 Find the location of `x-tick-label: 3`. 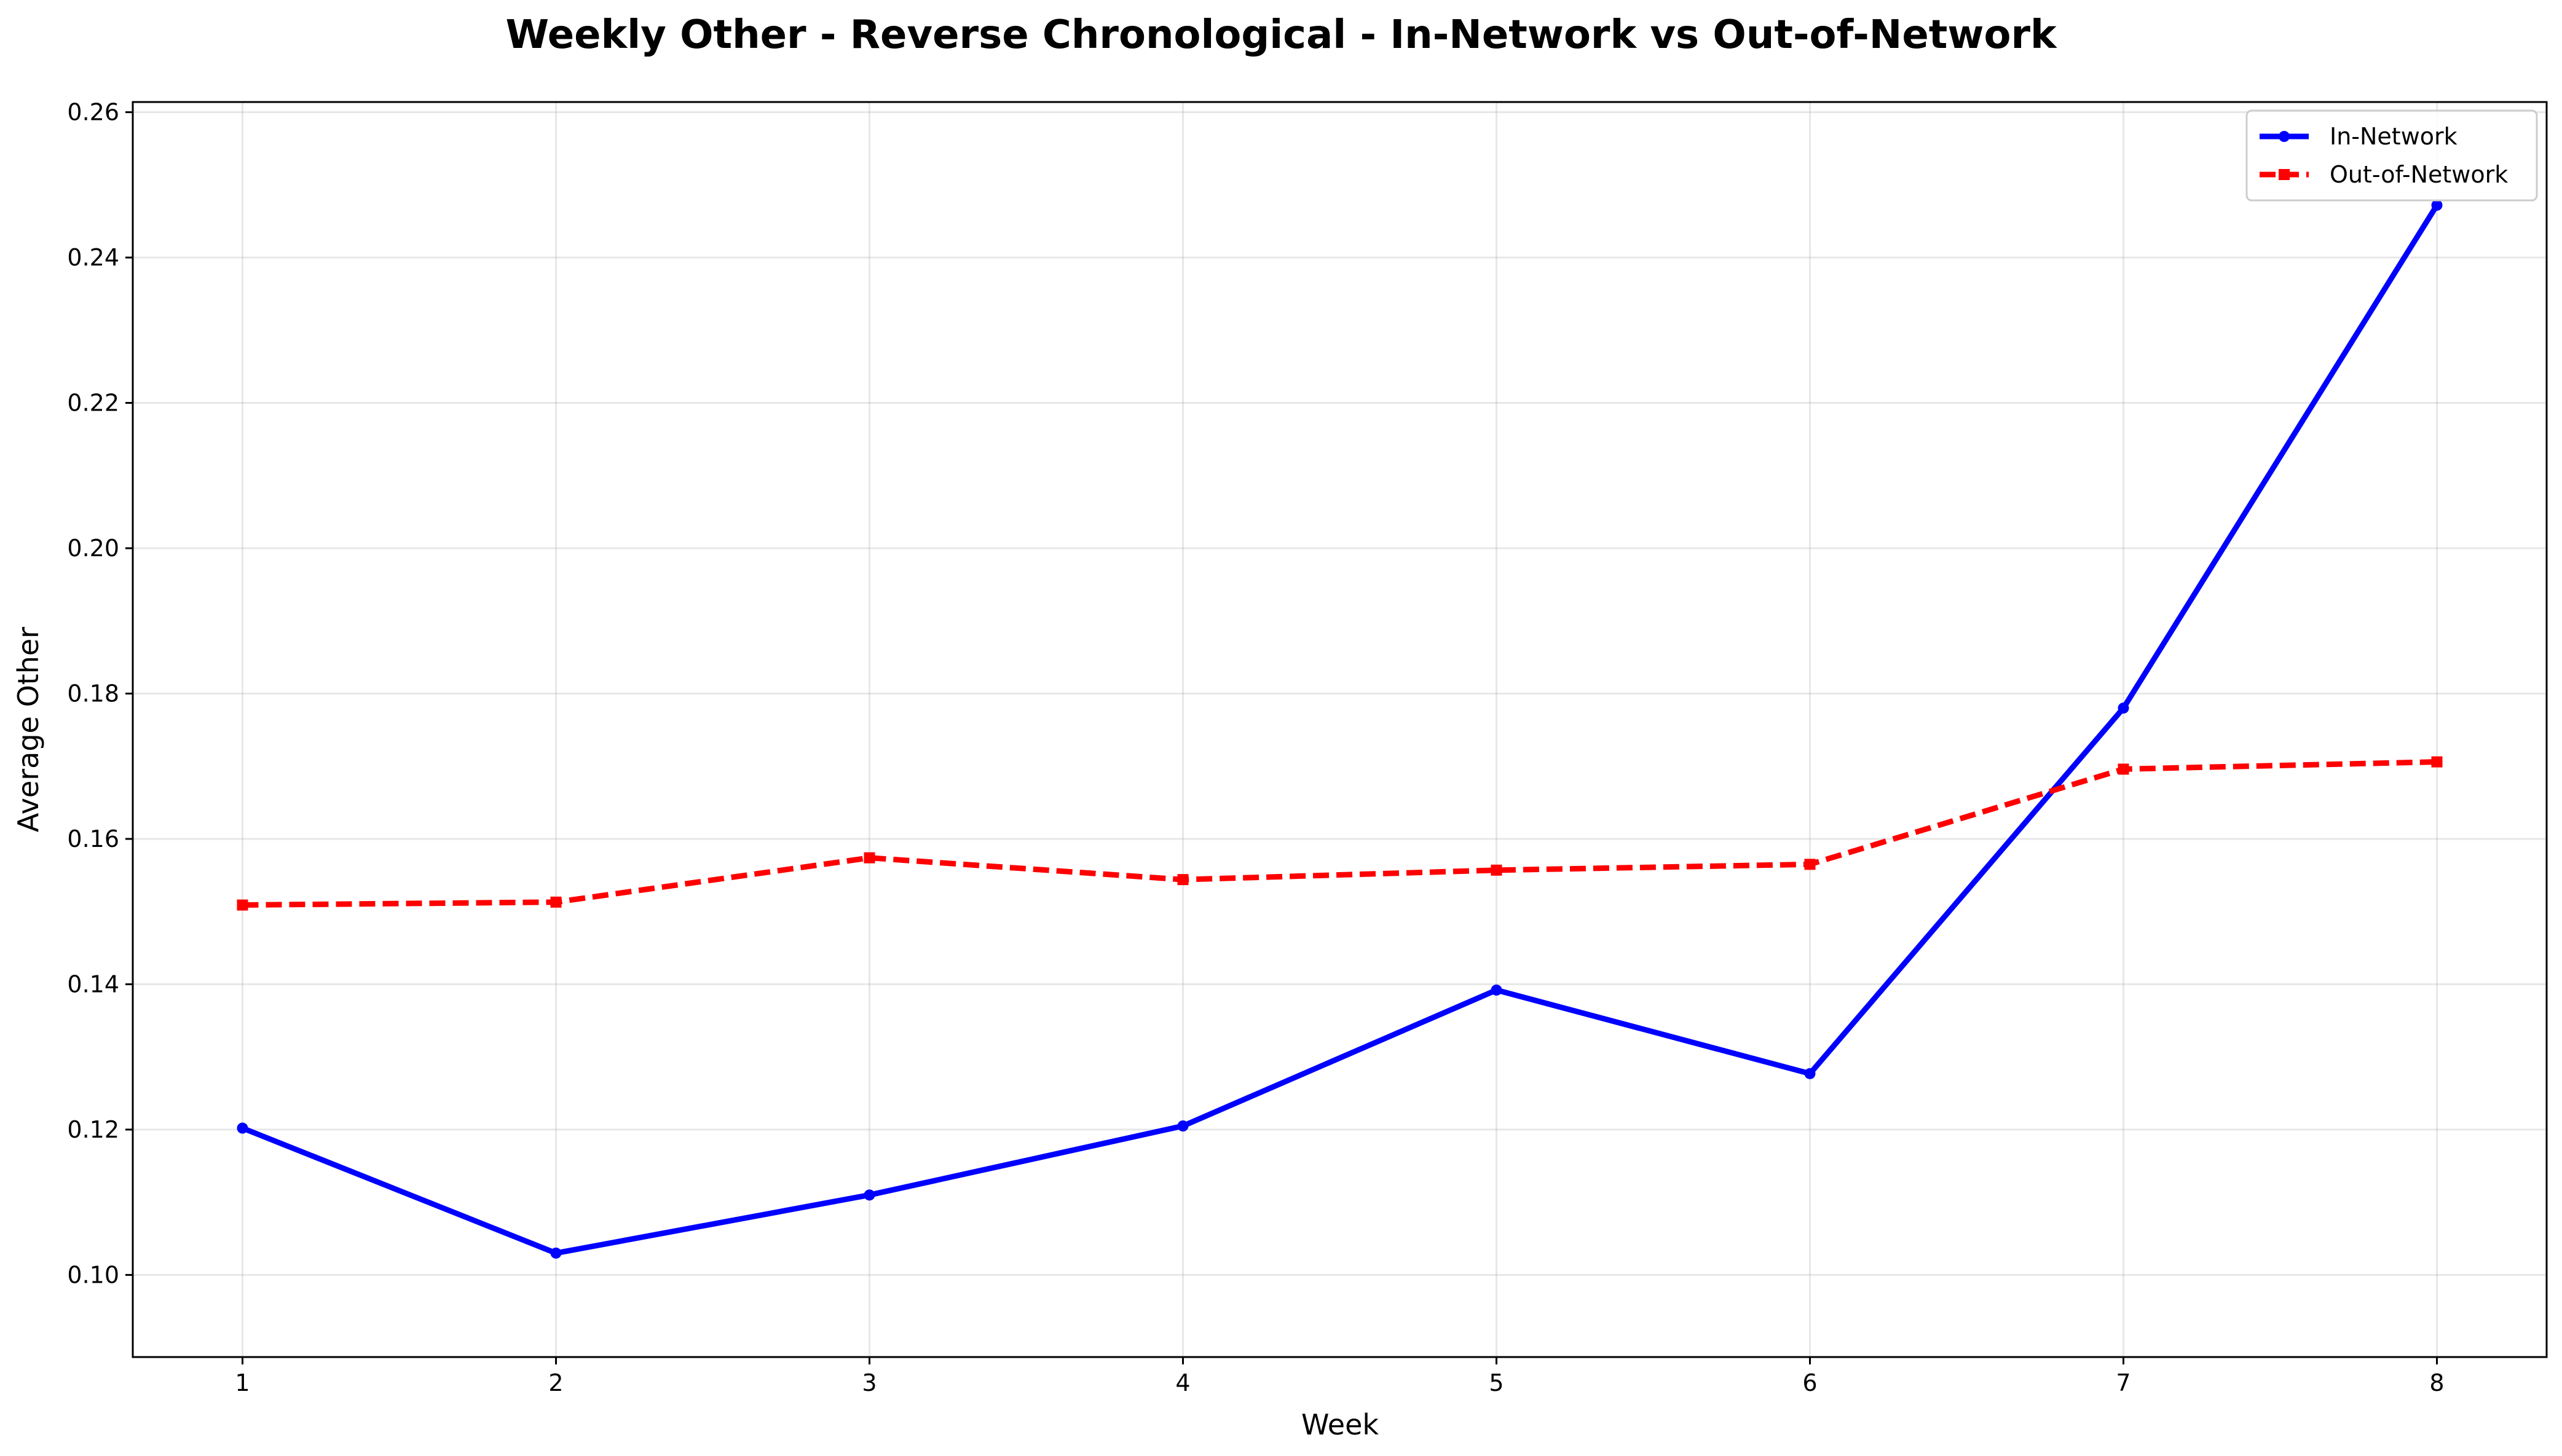

x-tick-label: 3 is located at coordinates (870, 1382).